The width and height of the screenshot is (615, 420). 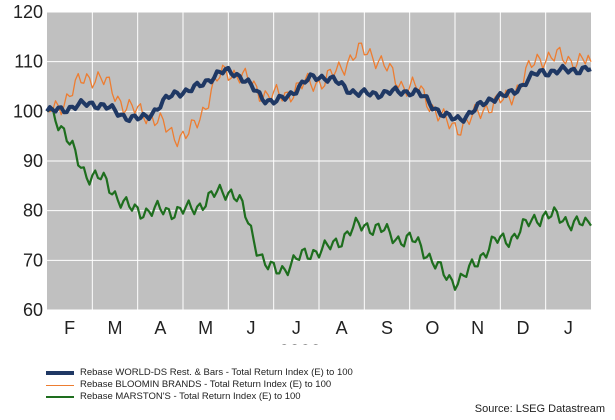 What do you see at coordinates (28, 62) in the screenshot?
I see `y-tick-label: 110` at bounding box center [28, 62].